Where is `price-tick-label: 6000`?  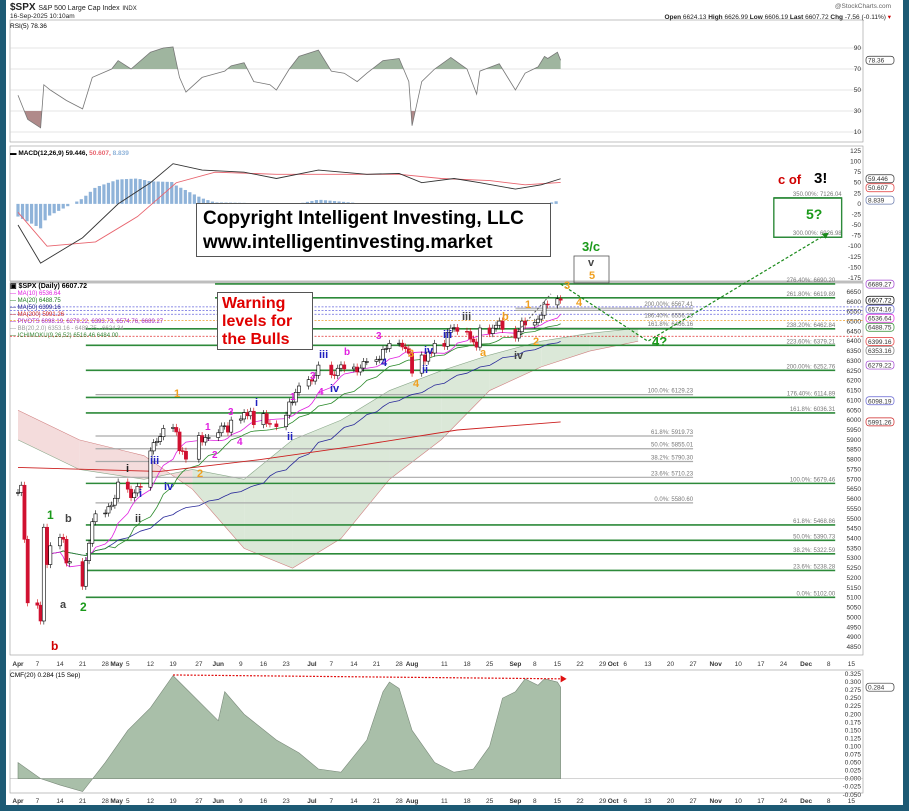
price-tick-label: 6000 is located at coordinates (854, 420).